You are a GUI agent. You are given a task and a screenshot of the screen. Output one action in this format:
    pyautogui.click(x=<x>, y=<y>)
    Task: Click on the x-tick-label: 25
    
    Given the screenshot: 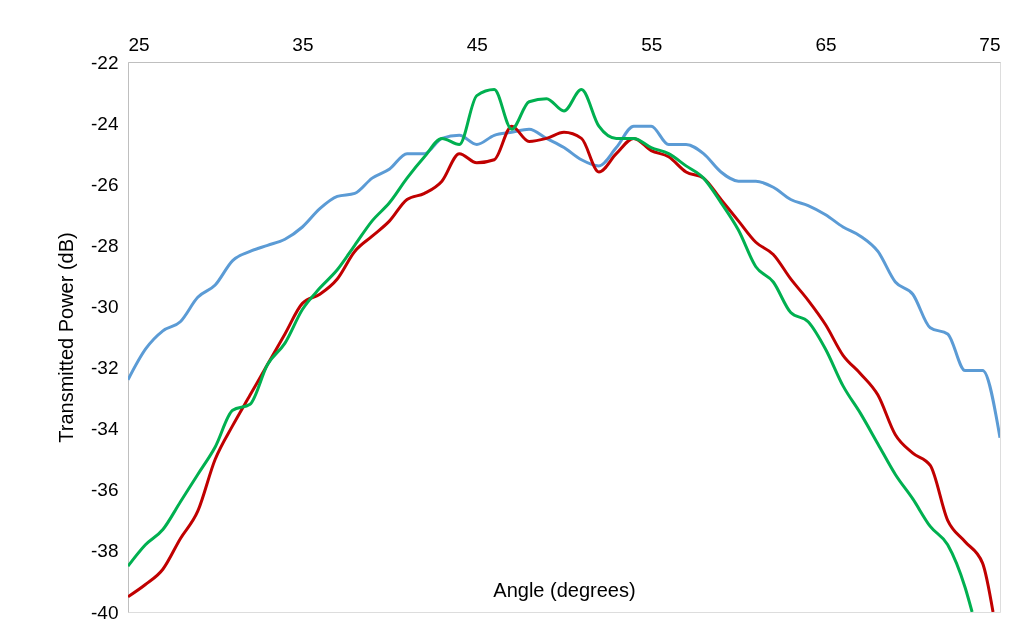 What is the action you would take?
    pyautogui.click(x=139, y=44)
    